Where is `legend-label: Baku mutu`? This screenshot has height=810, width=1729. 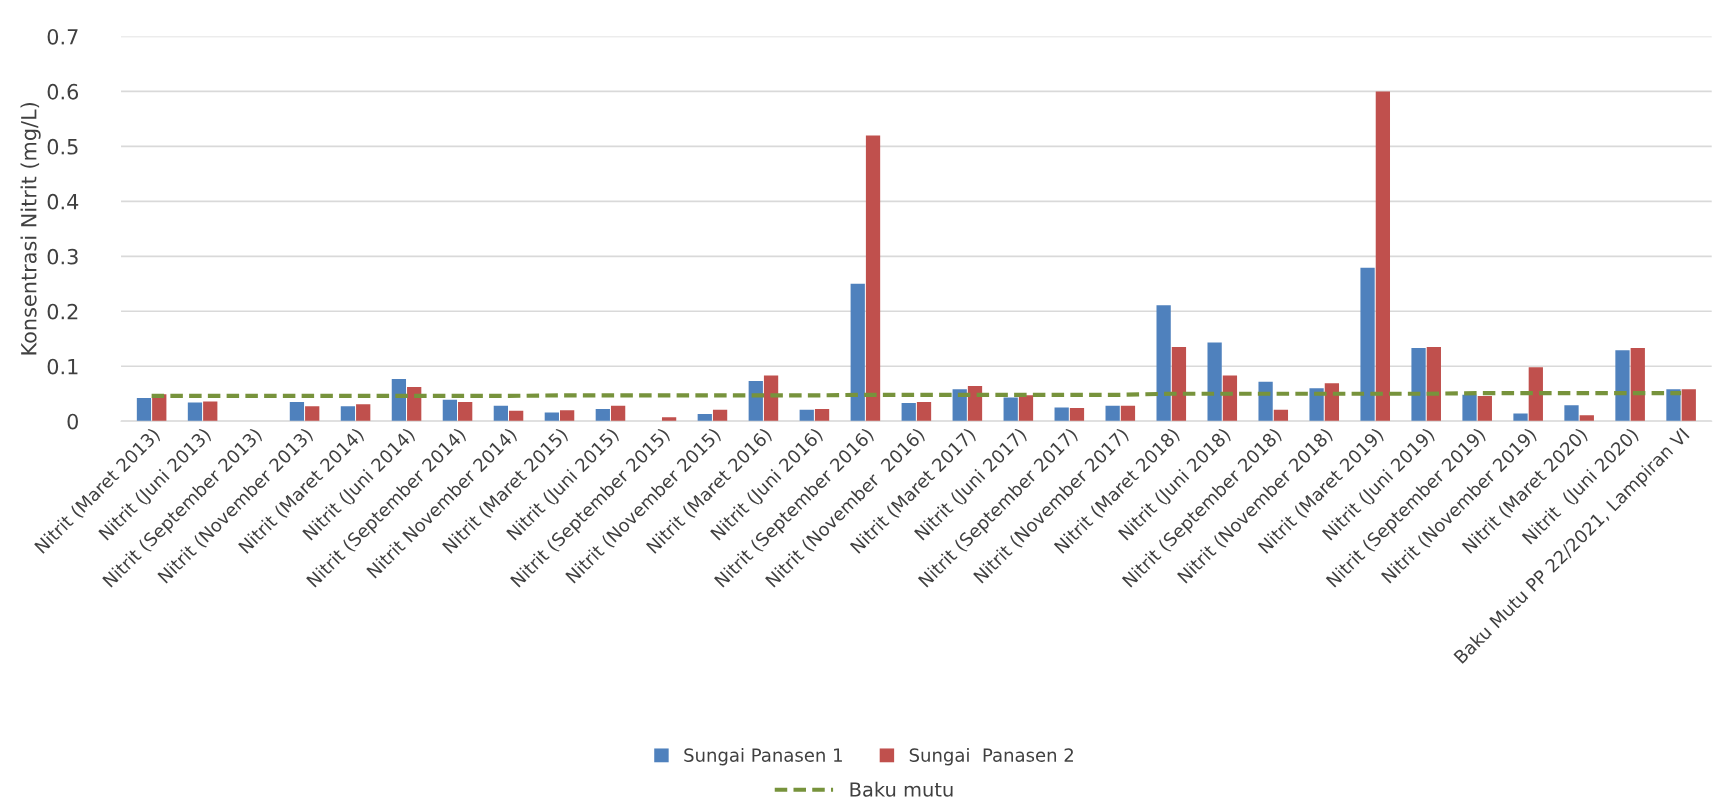
legend-label: Baku mutu is located at coordinates (901, 789).